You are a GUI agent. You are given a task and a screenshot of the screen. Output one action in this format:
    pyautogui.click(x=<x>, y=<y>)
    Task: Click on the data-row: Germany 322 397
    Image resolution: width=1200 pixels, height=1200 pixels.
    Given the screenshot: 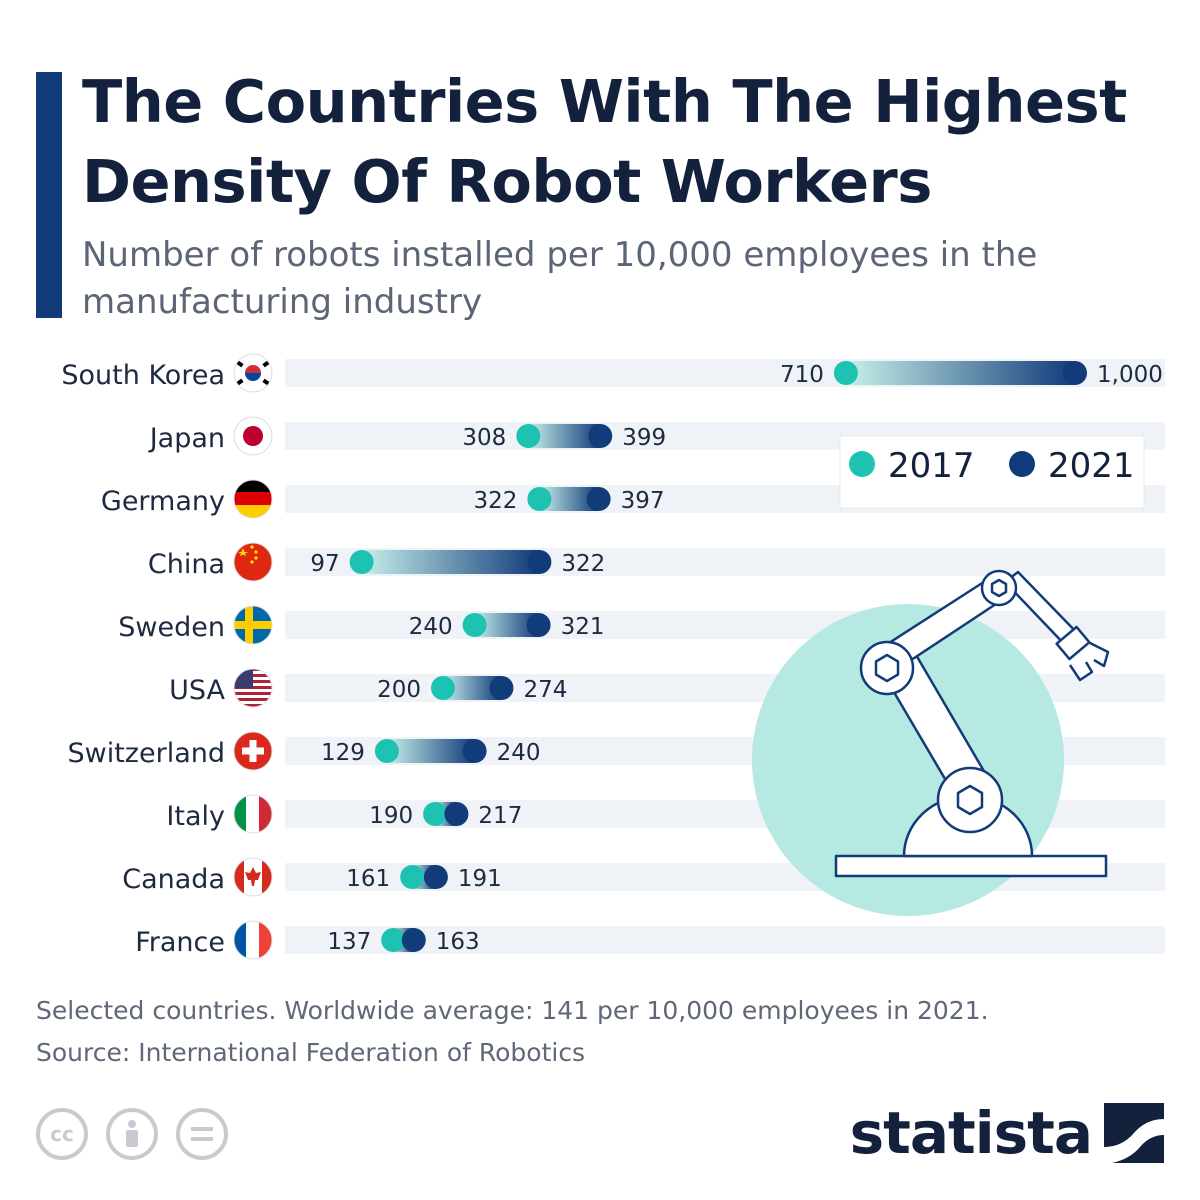 What is the action you would take?
    pyautogui.click(x=383, y=499)
    